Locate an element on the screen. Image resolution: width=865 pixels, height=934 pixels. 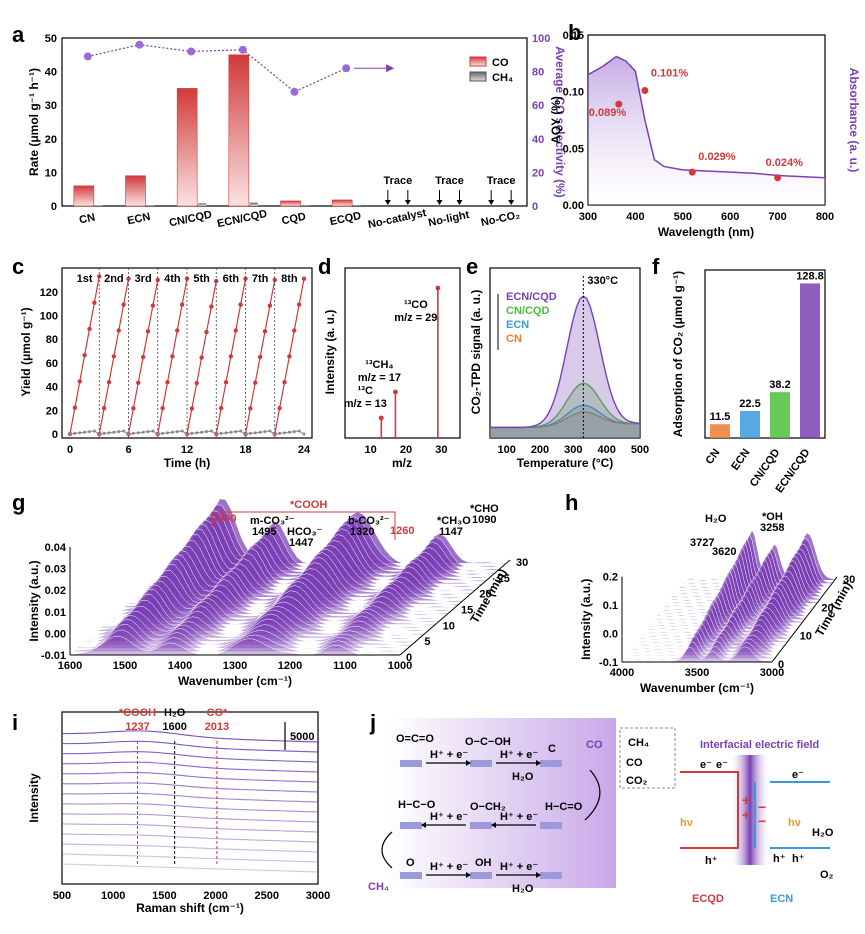
panel-label-d: d is located at coordinates (324, 266).